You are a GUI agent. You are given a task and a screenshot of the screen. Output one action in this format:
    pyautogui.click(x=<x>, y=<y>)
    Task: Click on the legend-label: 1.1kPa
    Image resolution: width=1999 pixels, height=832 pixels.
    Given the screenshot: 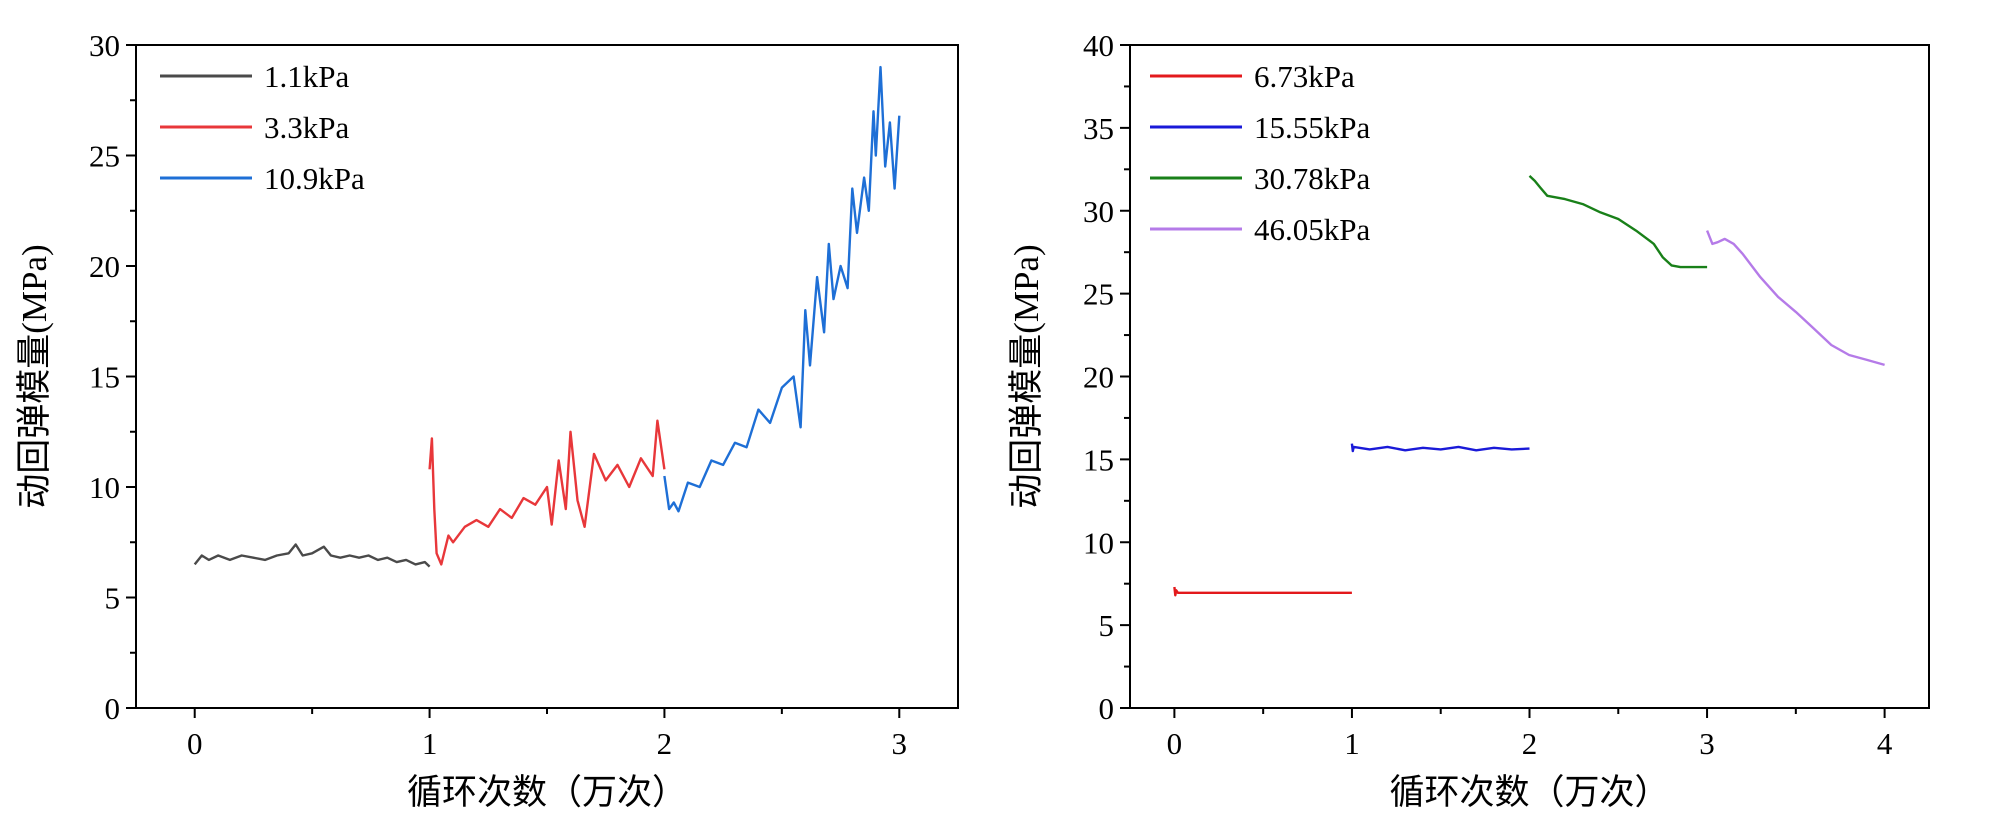 What is the action you would take?
    pyautogui.click(x=306, y=76)
    